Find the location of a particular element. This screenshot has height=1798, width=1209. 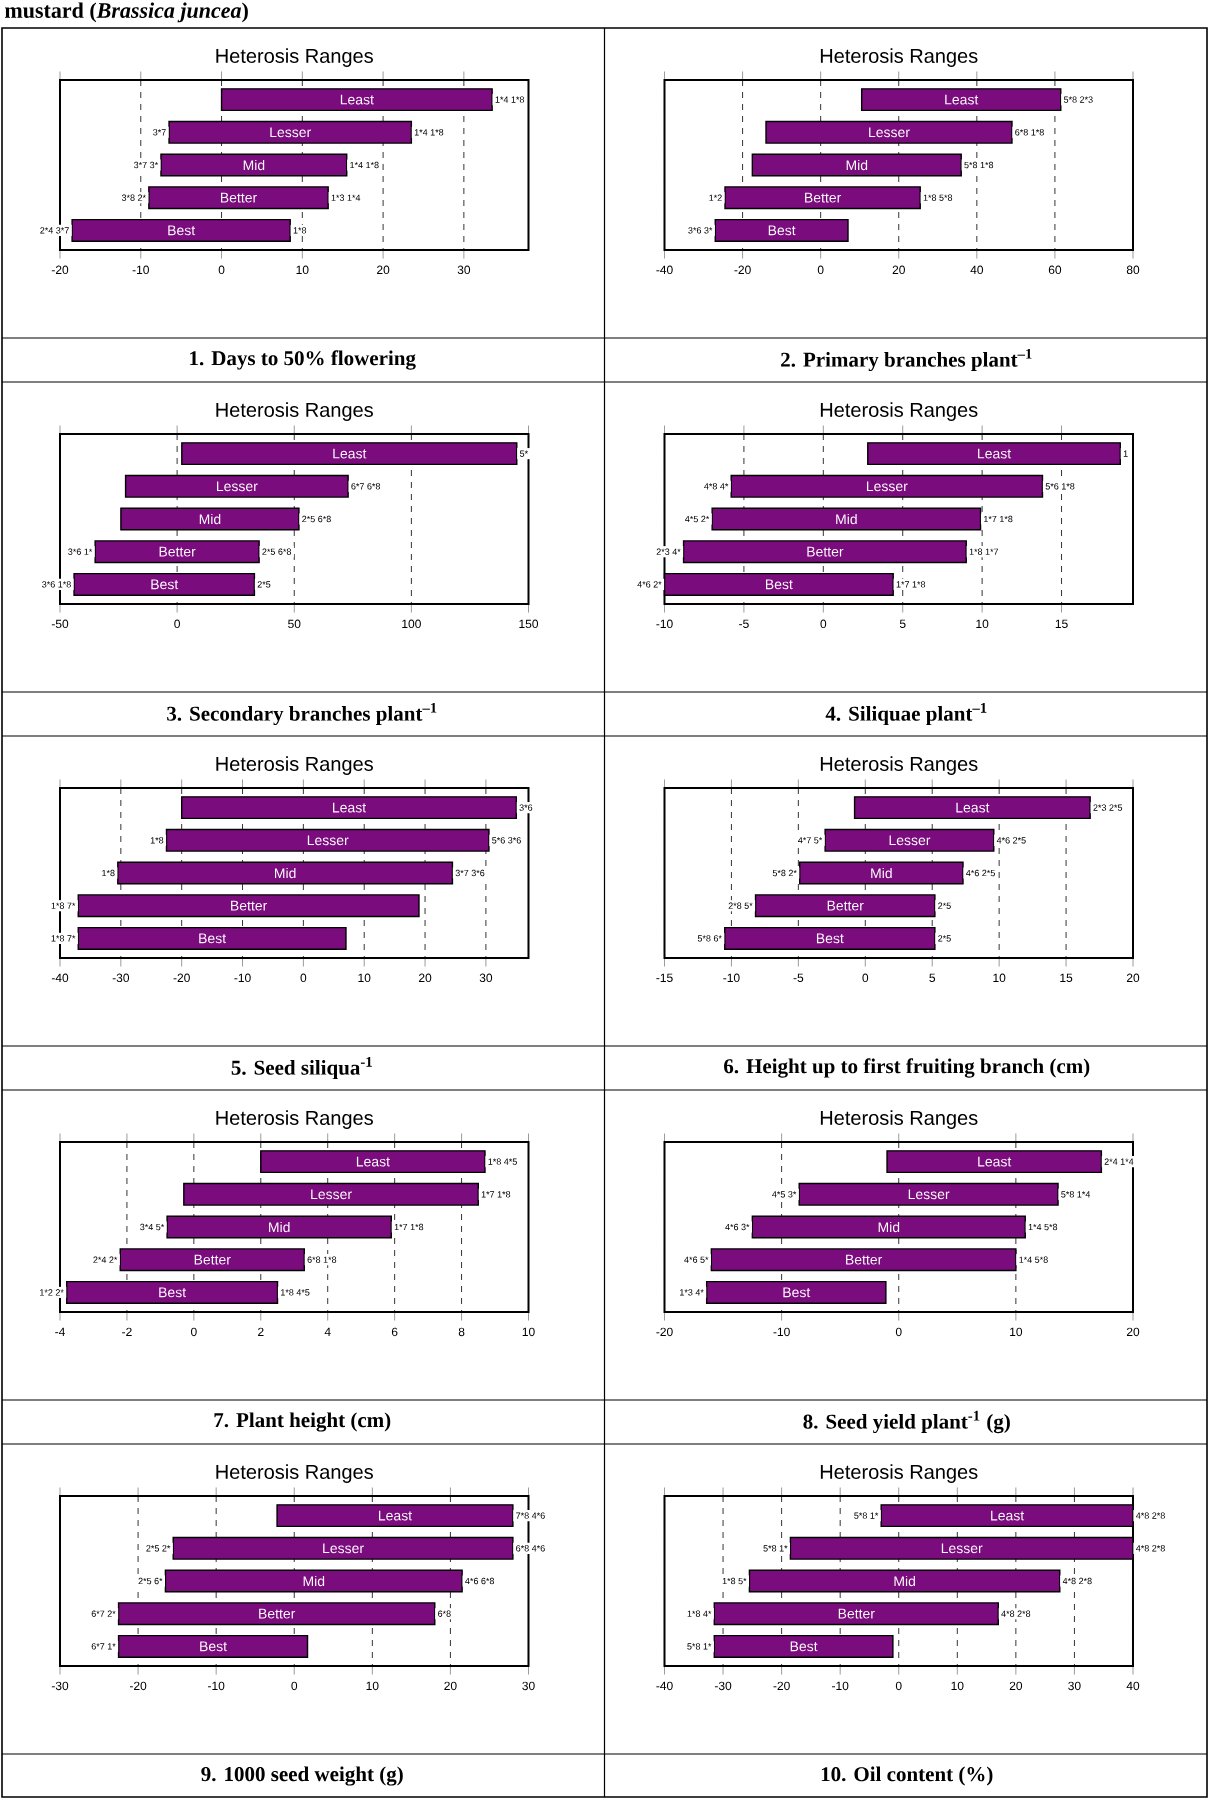

annotation: 3*6 1*8 is located at coordinates (56, 584).